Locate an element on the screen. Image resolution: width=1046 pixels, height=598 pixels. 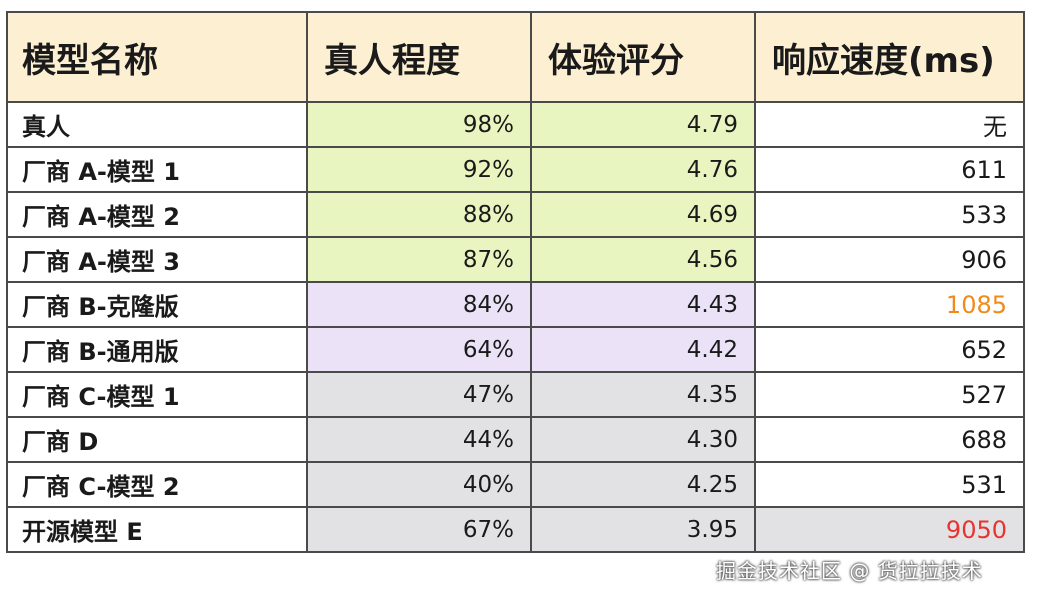
score-cell: 4.76 is located at coordinates (643, 169).